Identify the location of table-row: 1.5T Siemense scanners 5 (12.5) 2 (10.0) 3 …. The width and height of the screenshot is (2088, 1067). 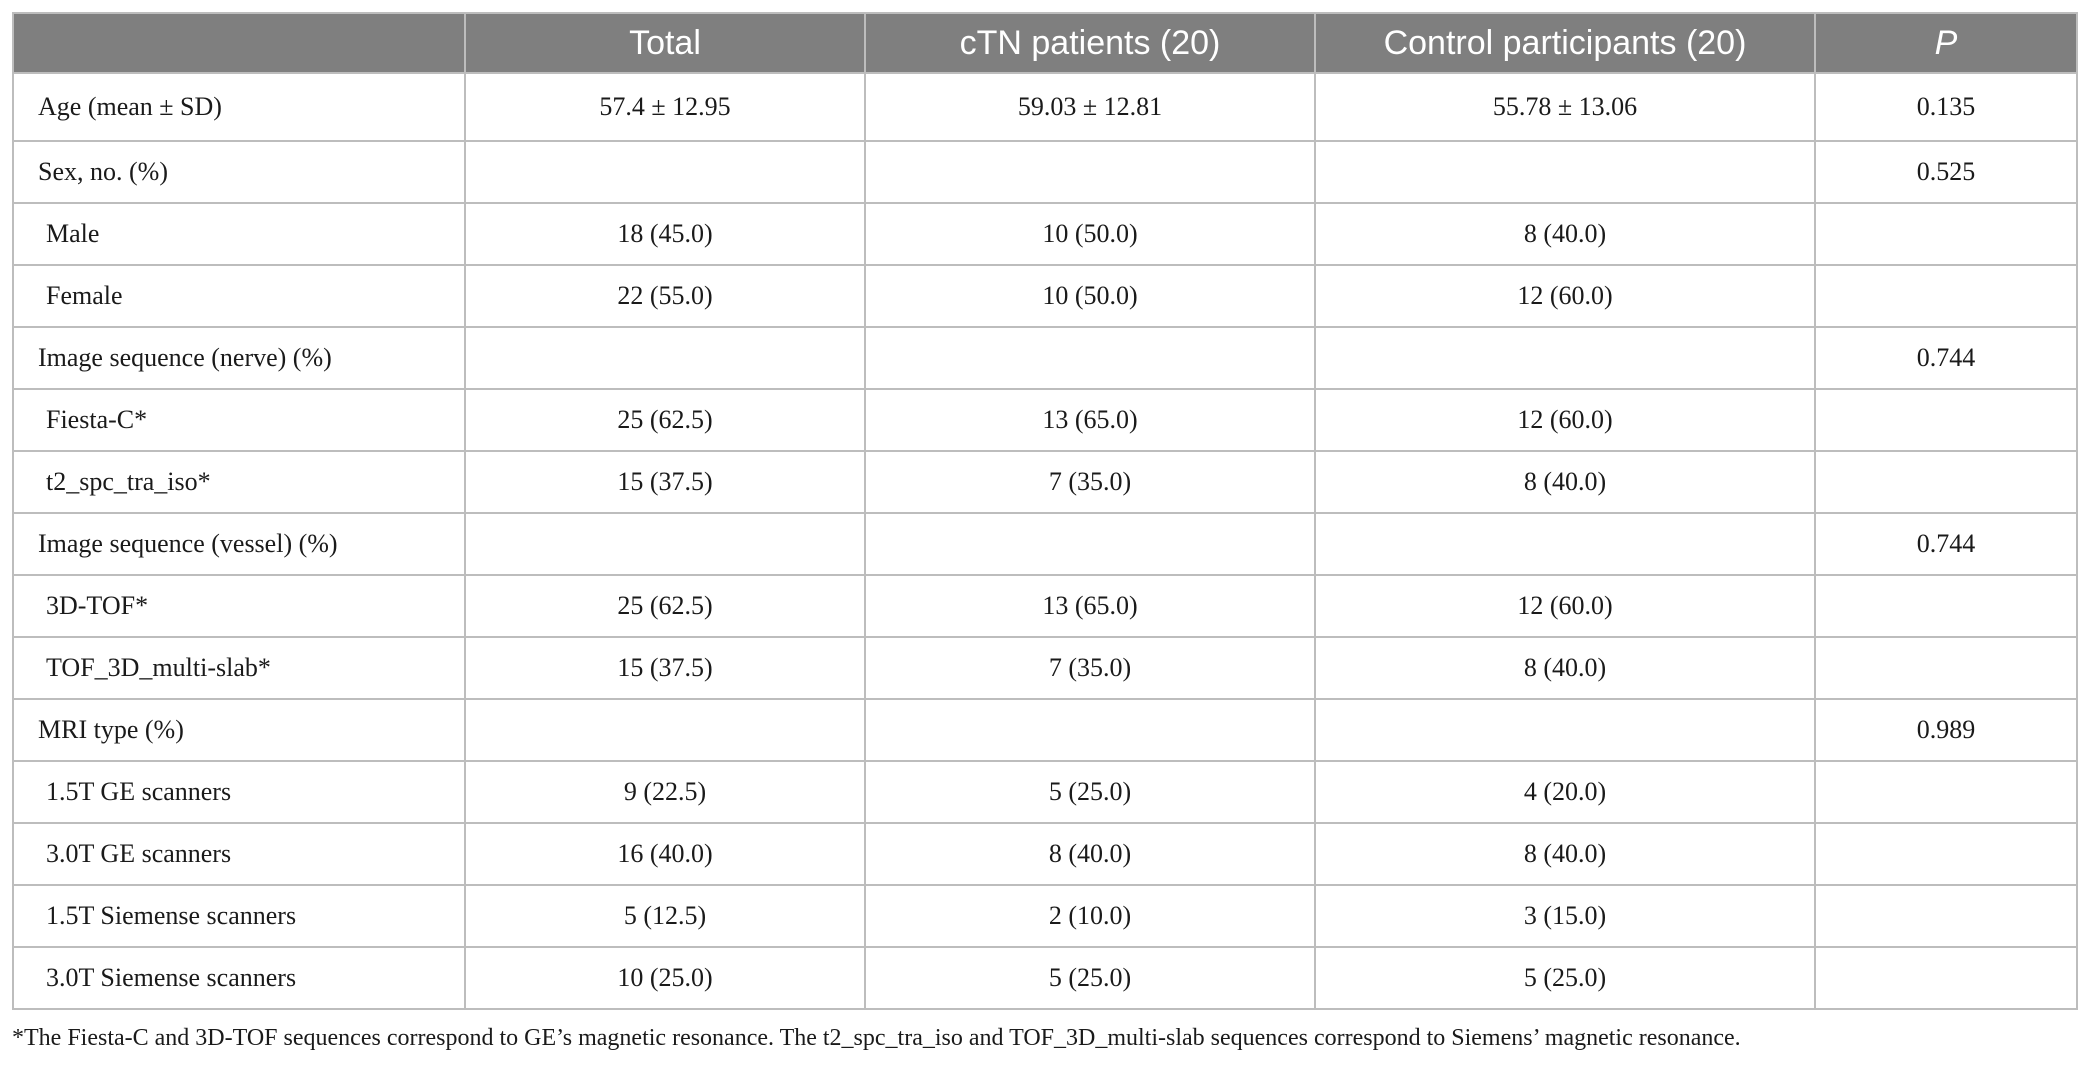
(1045, 916).